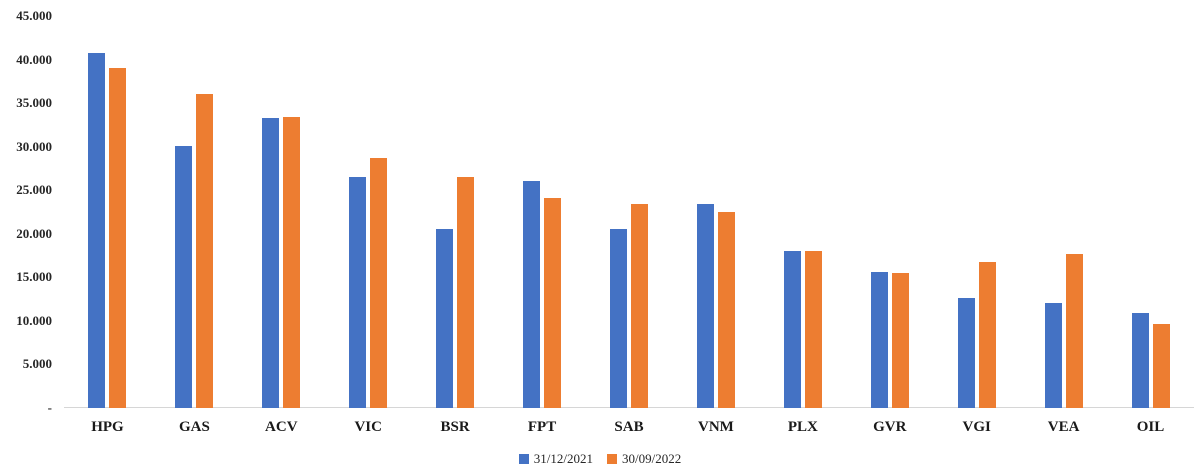  Describe the element at coordinates (715, 212) in the screenshot. I see `bar-group-vnm` at that location.